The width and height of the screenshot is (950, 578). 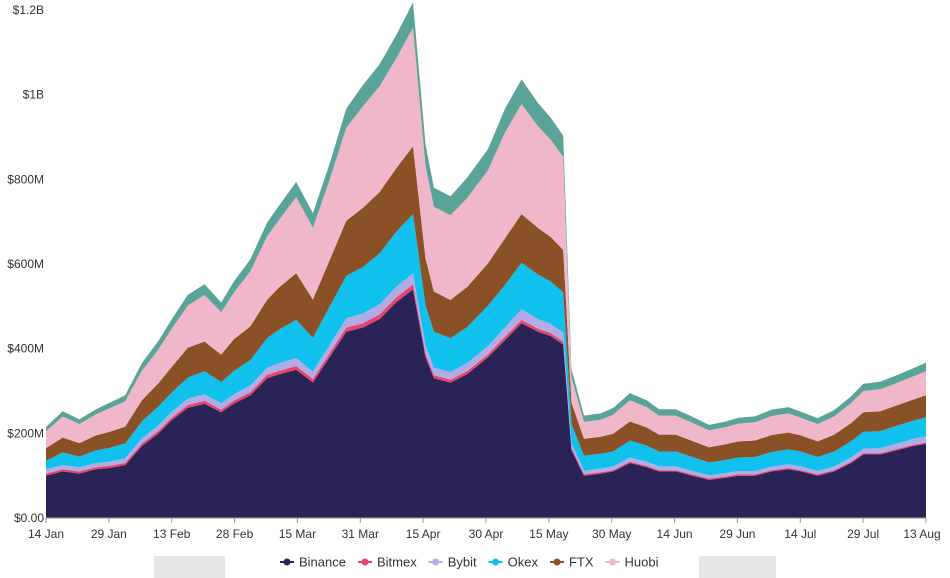 I want to click on y-tick-label: $1B, so click(x=33, y=95).